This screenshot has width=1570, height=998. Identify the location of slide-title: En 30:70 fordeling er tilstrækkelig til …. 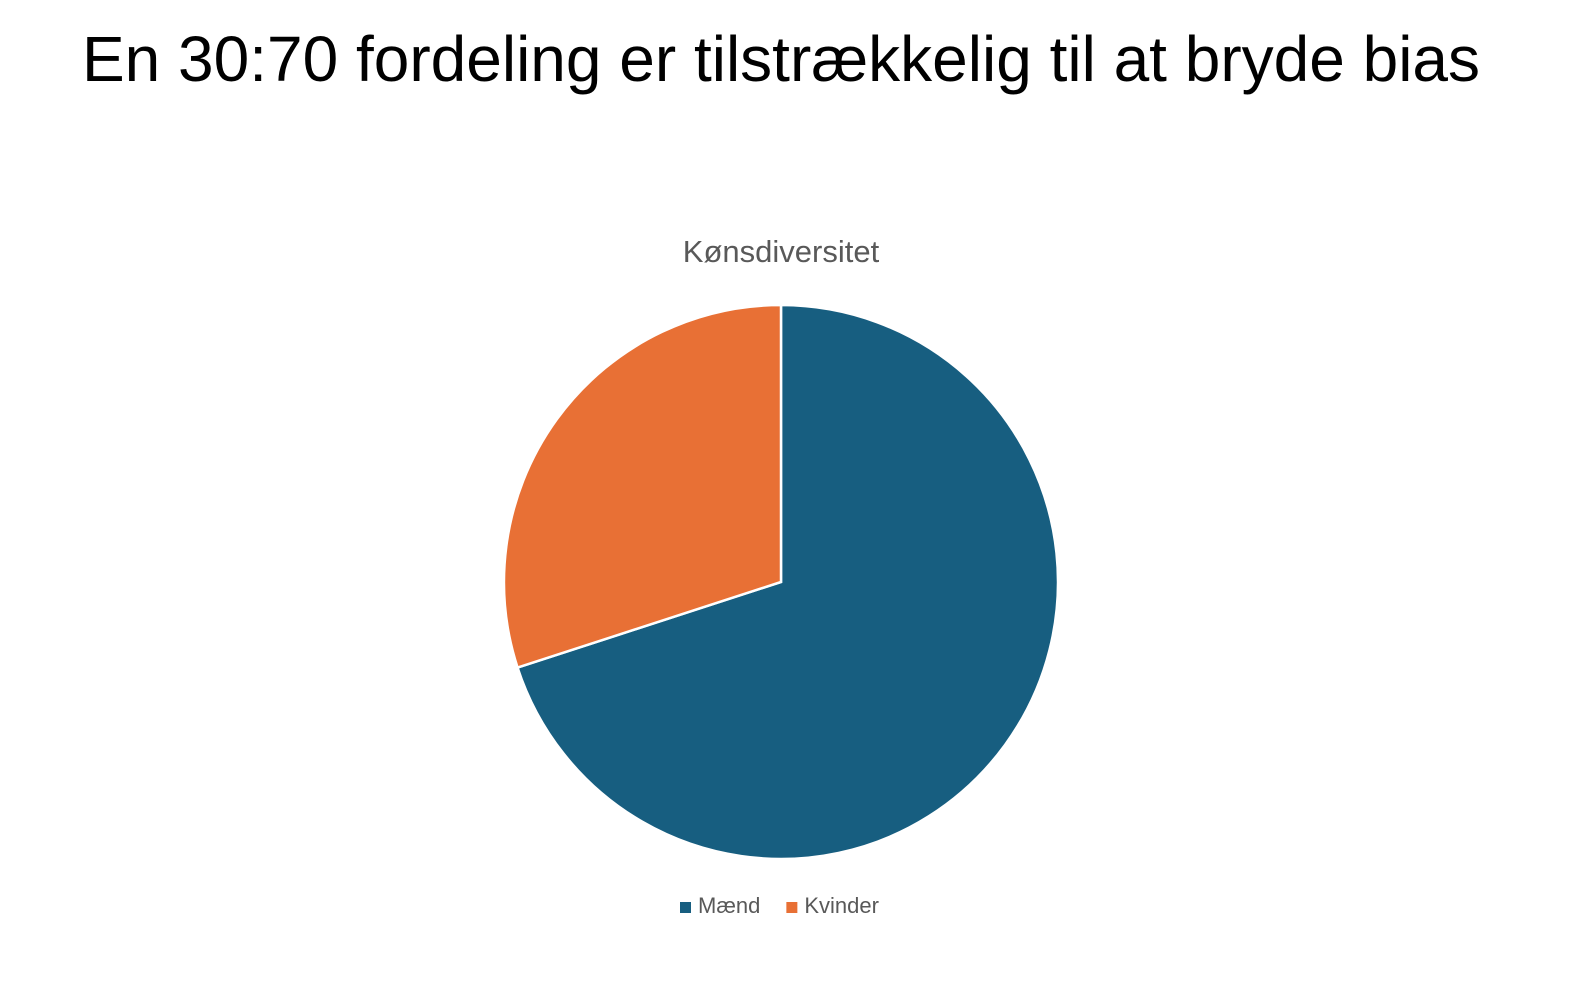
(781, 59).